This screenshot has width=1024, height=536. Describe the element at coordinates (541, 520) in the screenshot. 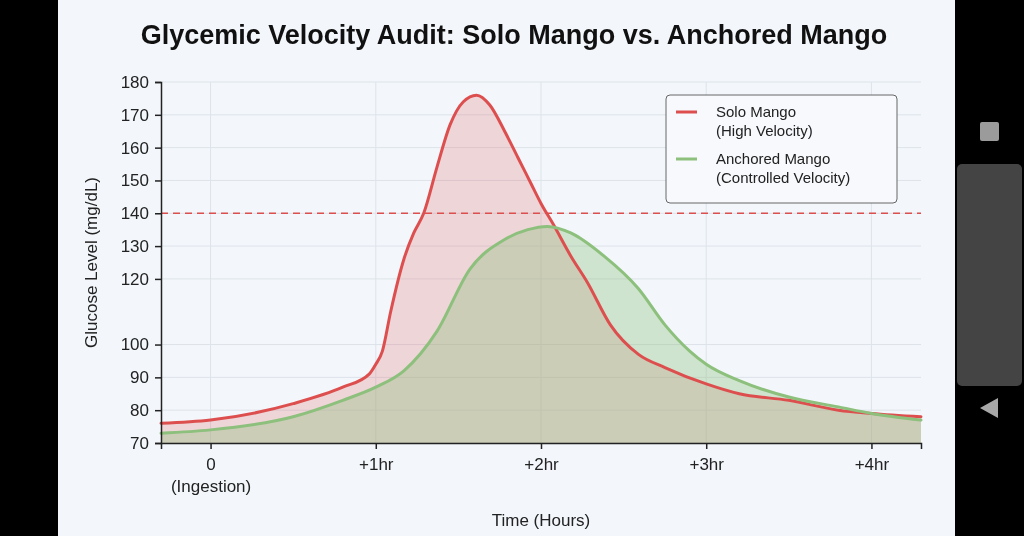

I see `x-axis-title: Time (Hours)` at that location.